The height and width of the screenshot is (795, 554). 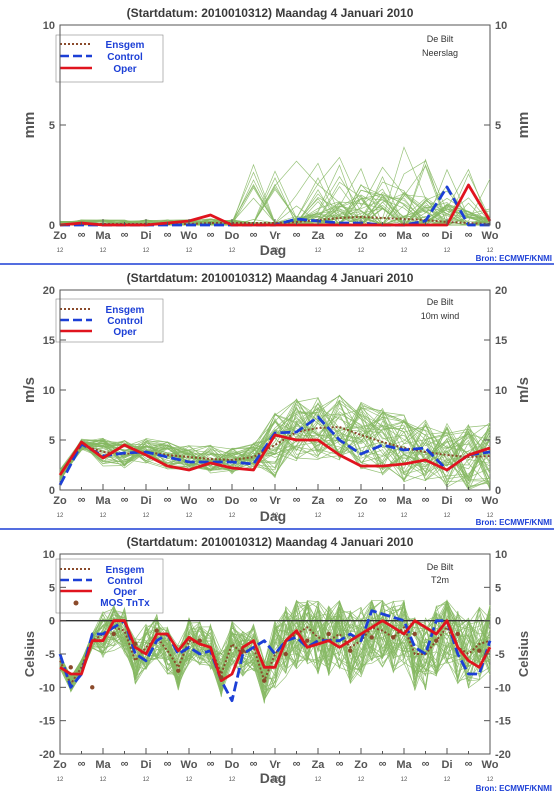 I want to click on y-tick-label-right: 20, so click(x=501, y=291).